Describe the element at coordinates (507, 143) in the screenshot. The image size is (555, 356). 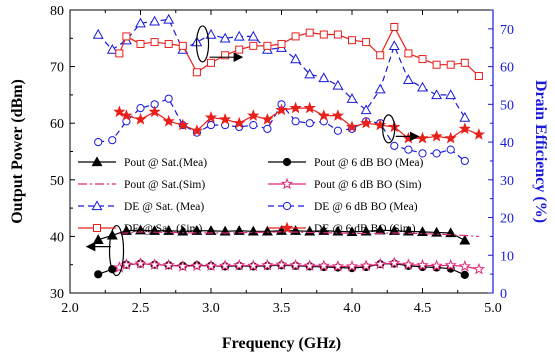
I see `y-right-tick-label: 40` at that location.